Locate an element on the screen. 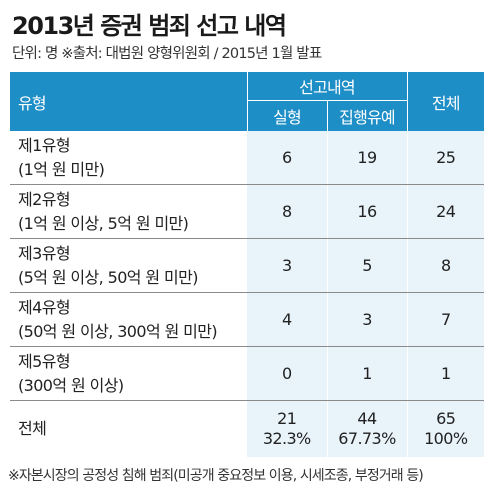 This screenshot has height=493, width=500. grand-total-cell: 65 100% is located at coordinates (445, 428).